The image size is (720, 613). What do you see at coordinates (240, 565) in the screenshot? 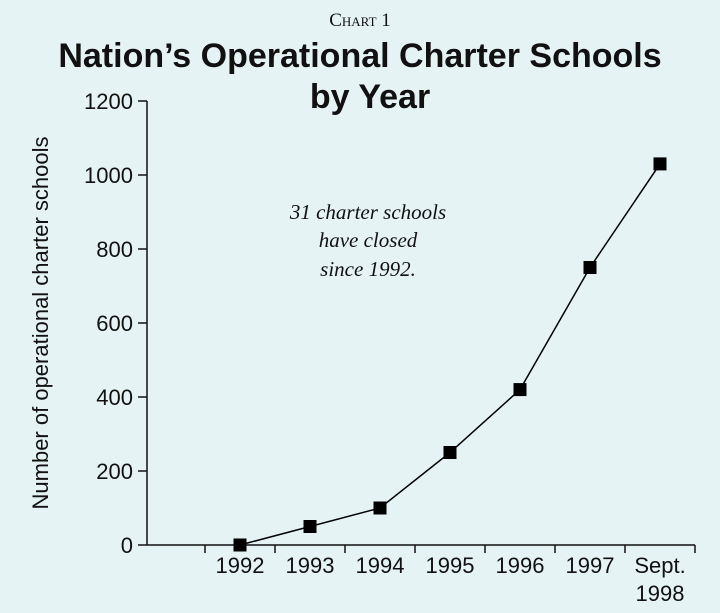
I see `x-tick-label: 1992` at bounding box center [240, 565].